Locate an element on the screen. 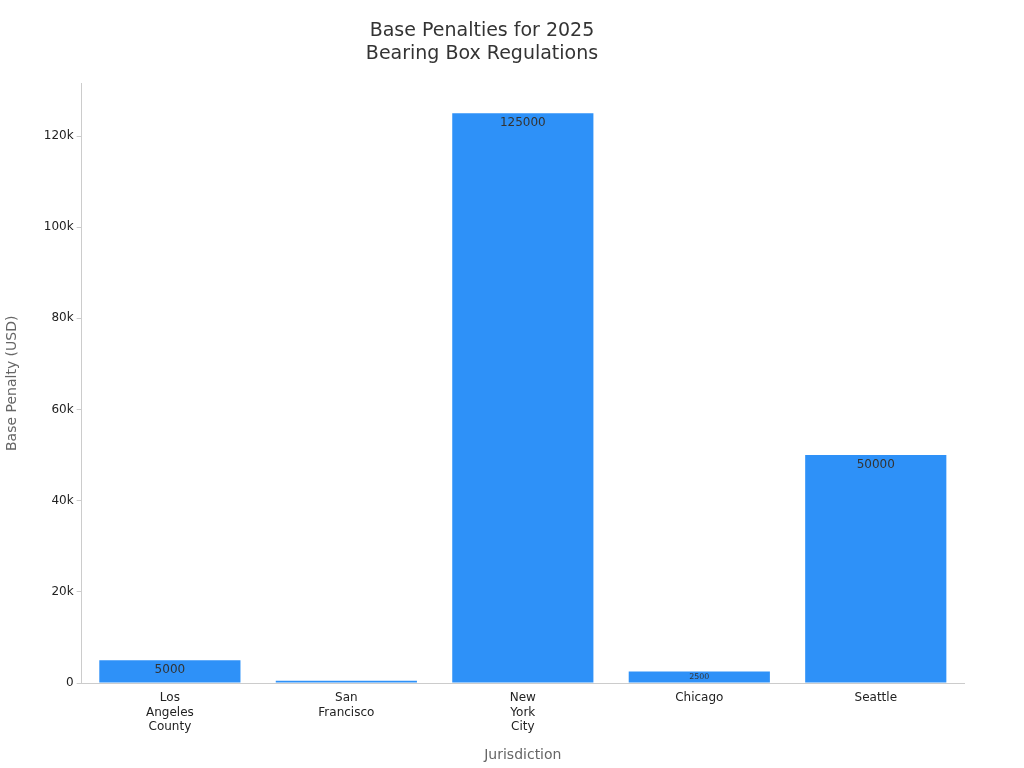 Image resolution: width=1024 pixels, height=768 pixels. y-tick-label: 60k is located at coordinates (62, 408).